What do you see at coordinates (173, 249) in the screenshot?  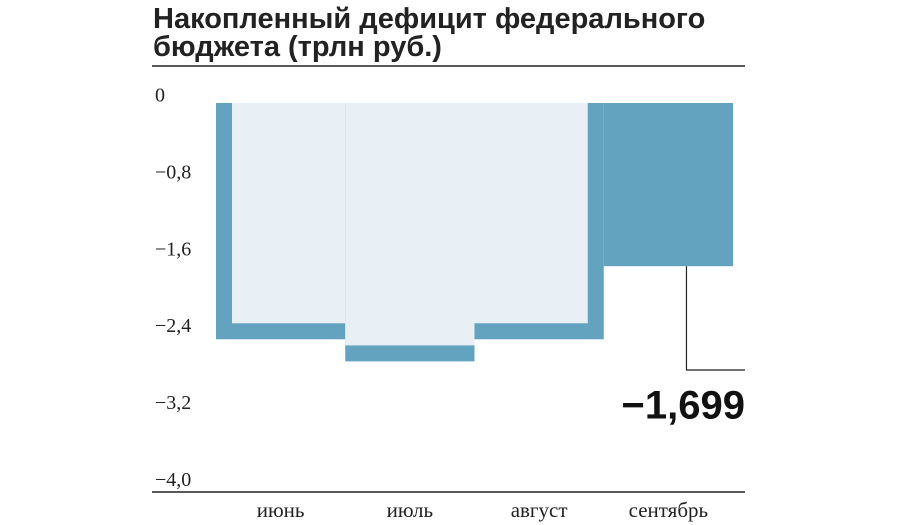 I see `y-tick-label: −1,6` at bounding box center [173, 249].